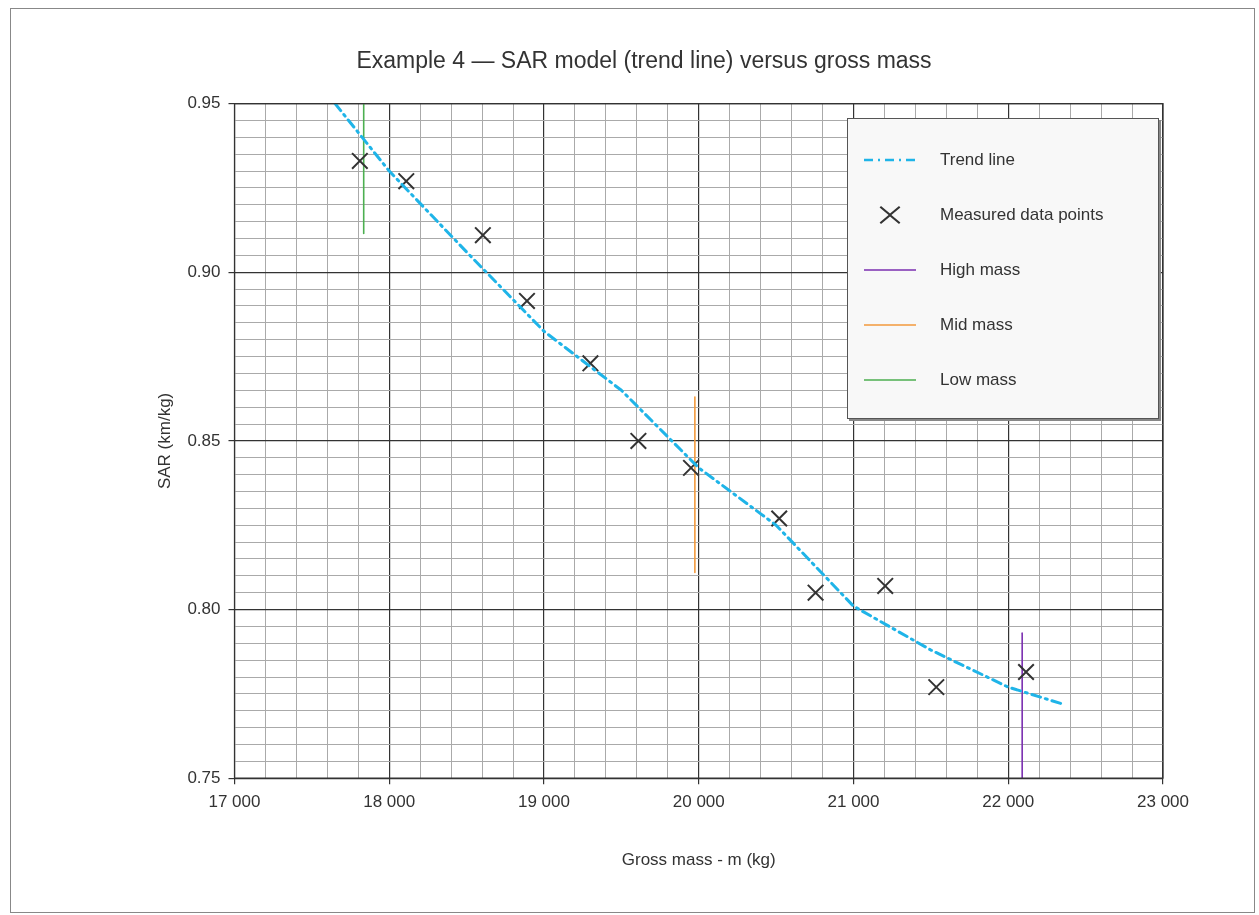 The height and width of the screenshot is (915, 1259). Describe the element at coordinates (204, 777) in the screenshot. I see `y-tick-label: 0.75` at that location.